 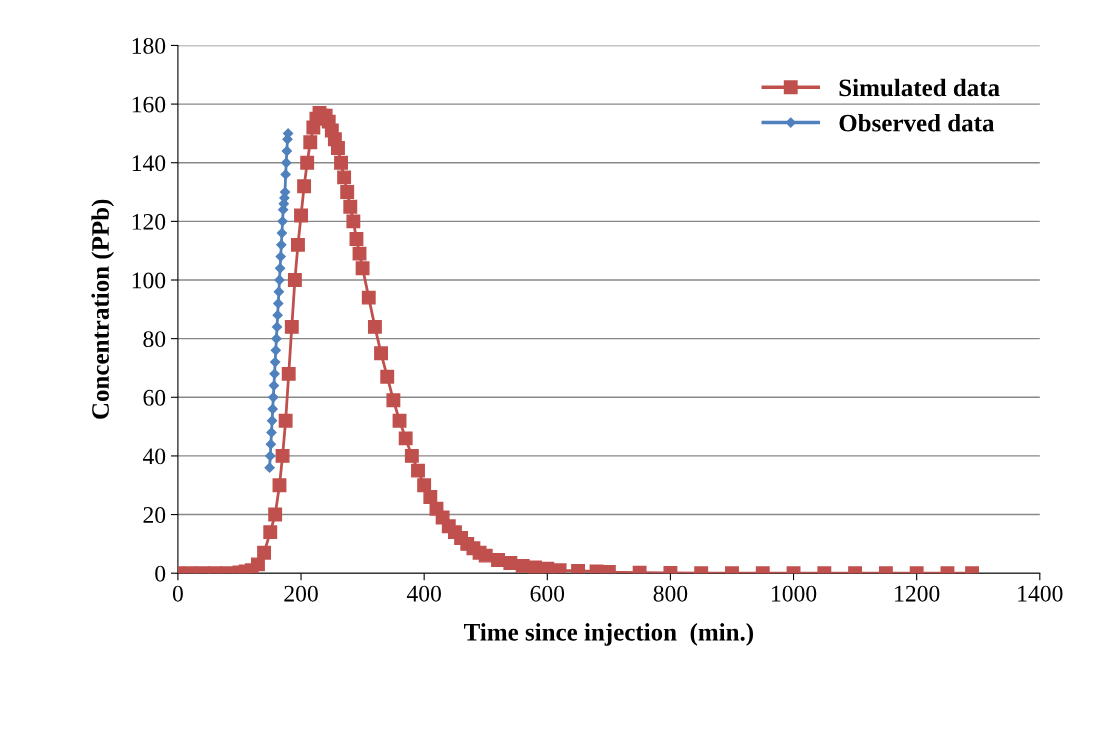 What do you see at coordinates (917, 122) in the screenshot?
I see `legend-label: Observed data` at bounding box center [917, 122].